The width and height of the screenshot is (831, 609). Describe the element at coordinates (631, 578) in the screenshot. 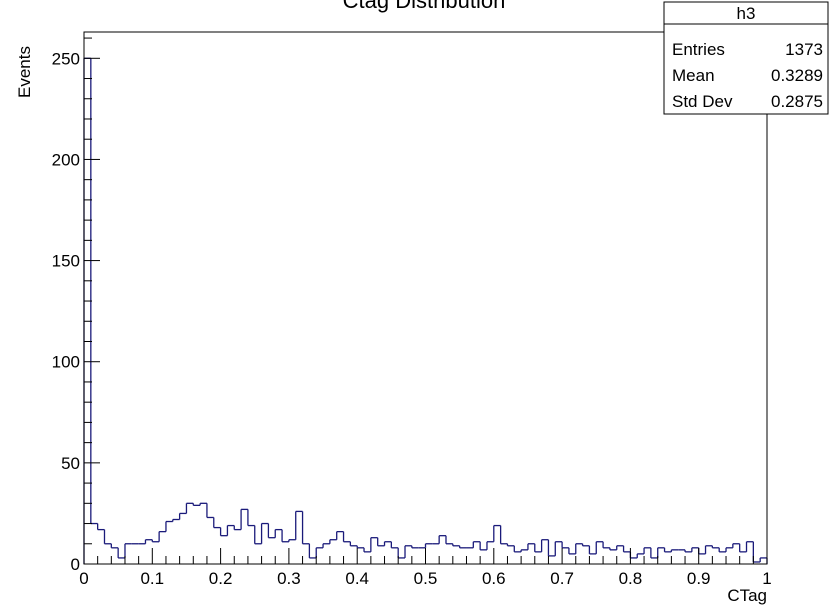

I see `x-tick-label: 0.8` at that location.